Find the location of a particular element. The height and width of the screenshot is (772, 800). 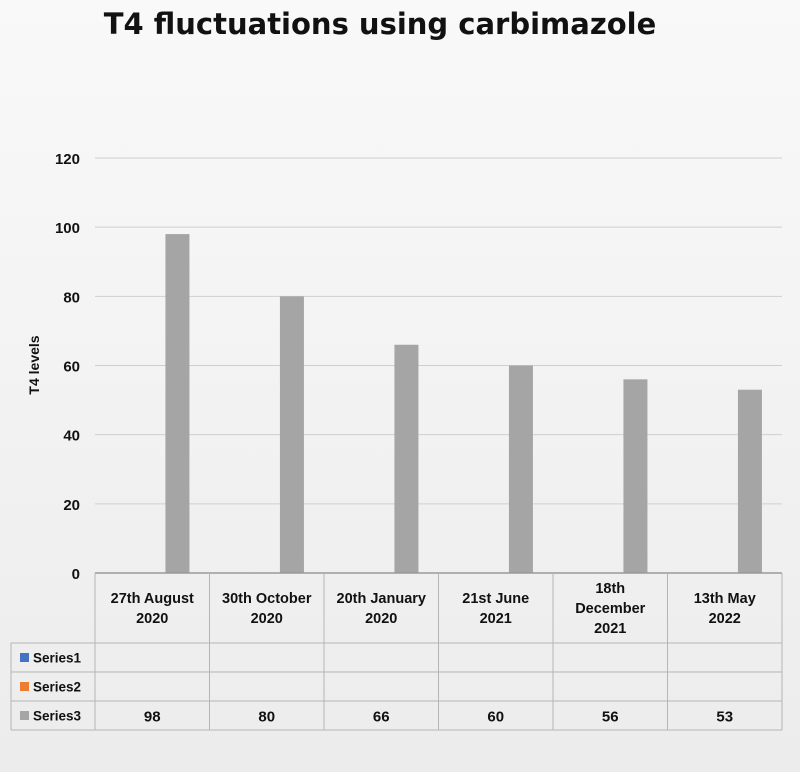

y-tick-label: 40 is located at coordinates (71, 436).